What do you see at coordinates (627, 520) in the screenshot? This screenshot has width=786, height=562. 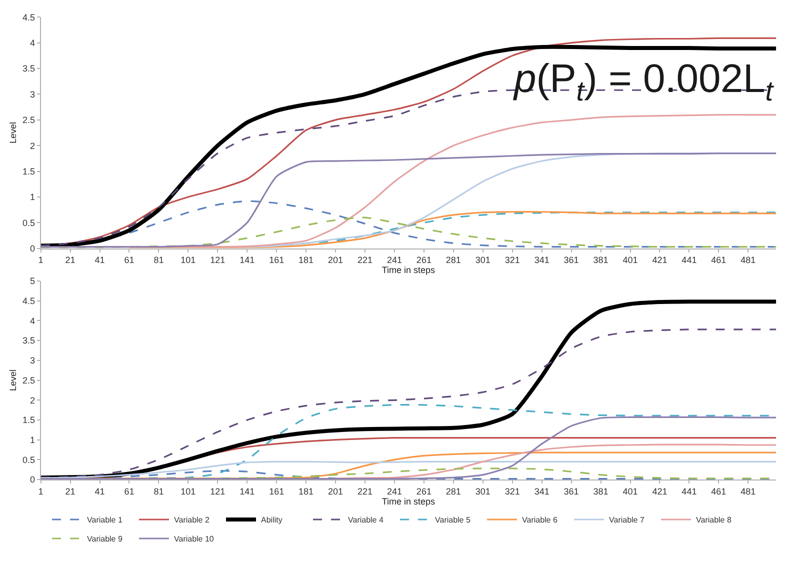 I see `legend-label: Variable 7` at bounding box center [627, 520].